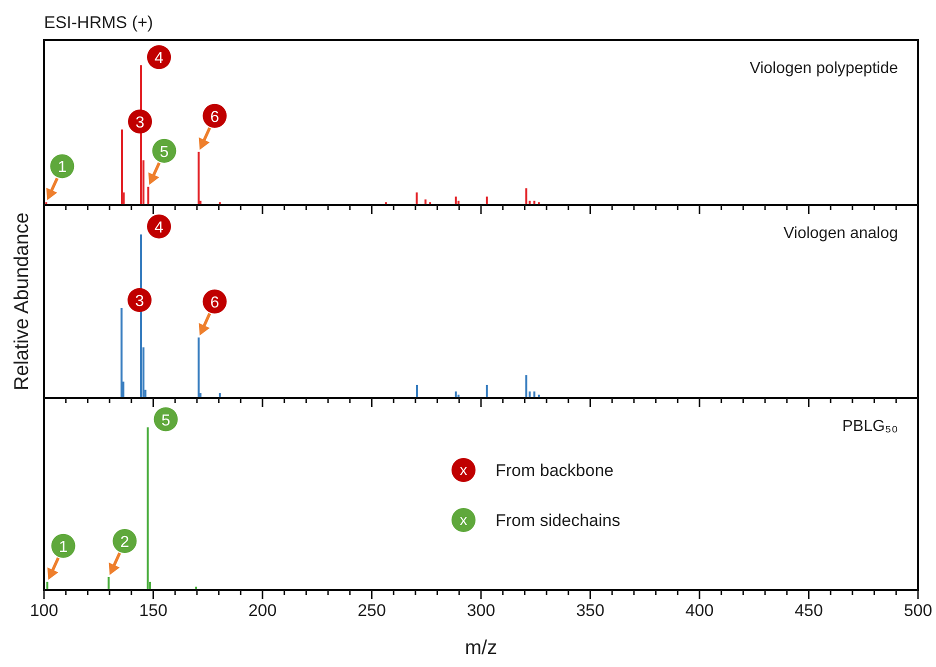  What do you see at coordinates (481, 610) in the screenshot?
I see `x-tick-label: 300` at bounding box center [481, 610].